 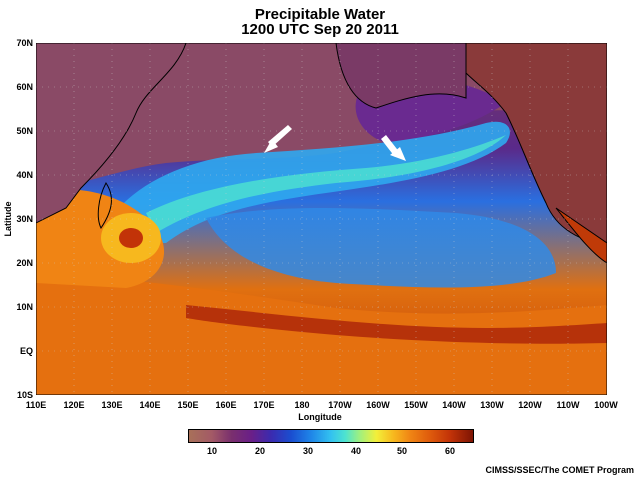 What do you see at coordinates (530, 405) in the screenshot?
I see `x-tick-120W: 120W` at bounding box center [530, 405].